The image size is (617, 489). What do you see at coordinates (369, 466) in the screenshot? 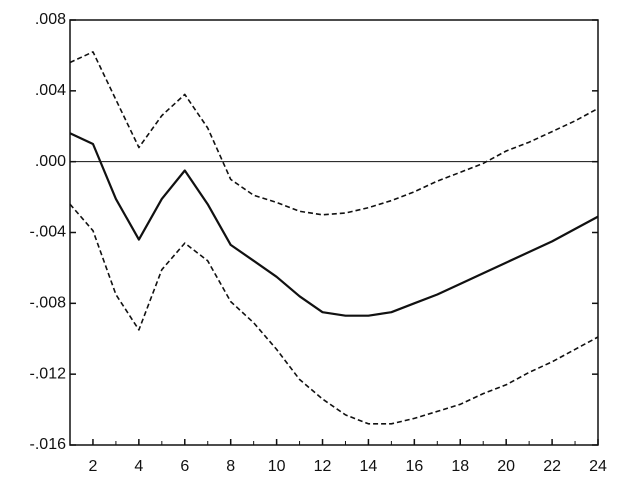
I see `x-tick-label: 14` at bounding box center [369, 466].